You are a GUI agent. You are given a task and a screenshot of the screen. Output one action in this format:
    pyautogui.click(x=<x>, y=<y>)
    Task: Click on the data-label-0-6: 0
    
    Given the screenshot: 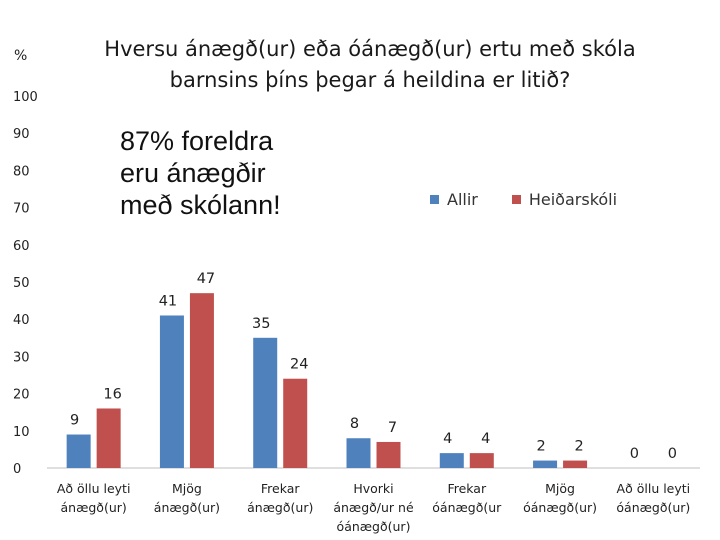 What is the action you would take?
    pyautogui.click(x=634, y=454)
    